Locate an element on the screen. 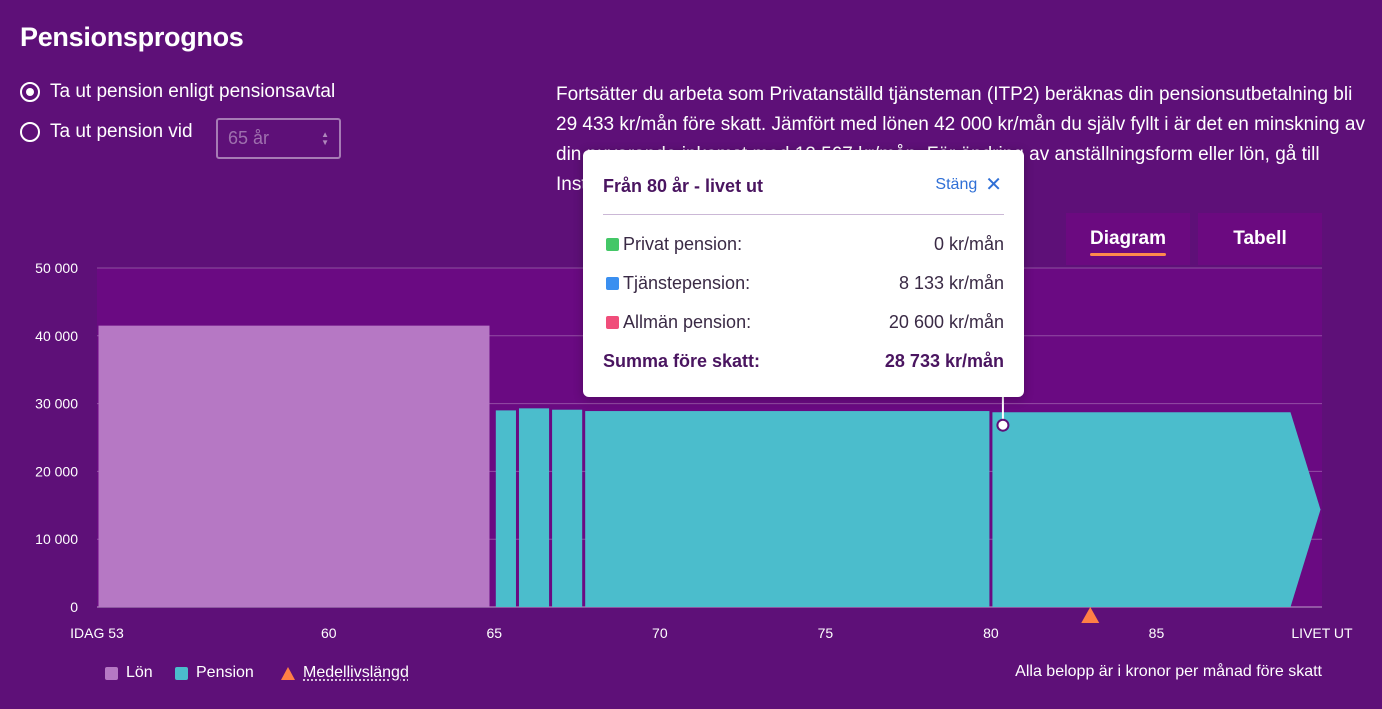  legend-lon-swatch is located at coordinates (111, 673).